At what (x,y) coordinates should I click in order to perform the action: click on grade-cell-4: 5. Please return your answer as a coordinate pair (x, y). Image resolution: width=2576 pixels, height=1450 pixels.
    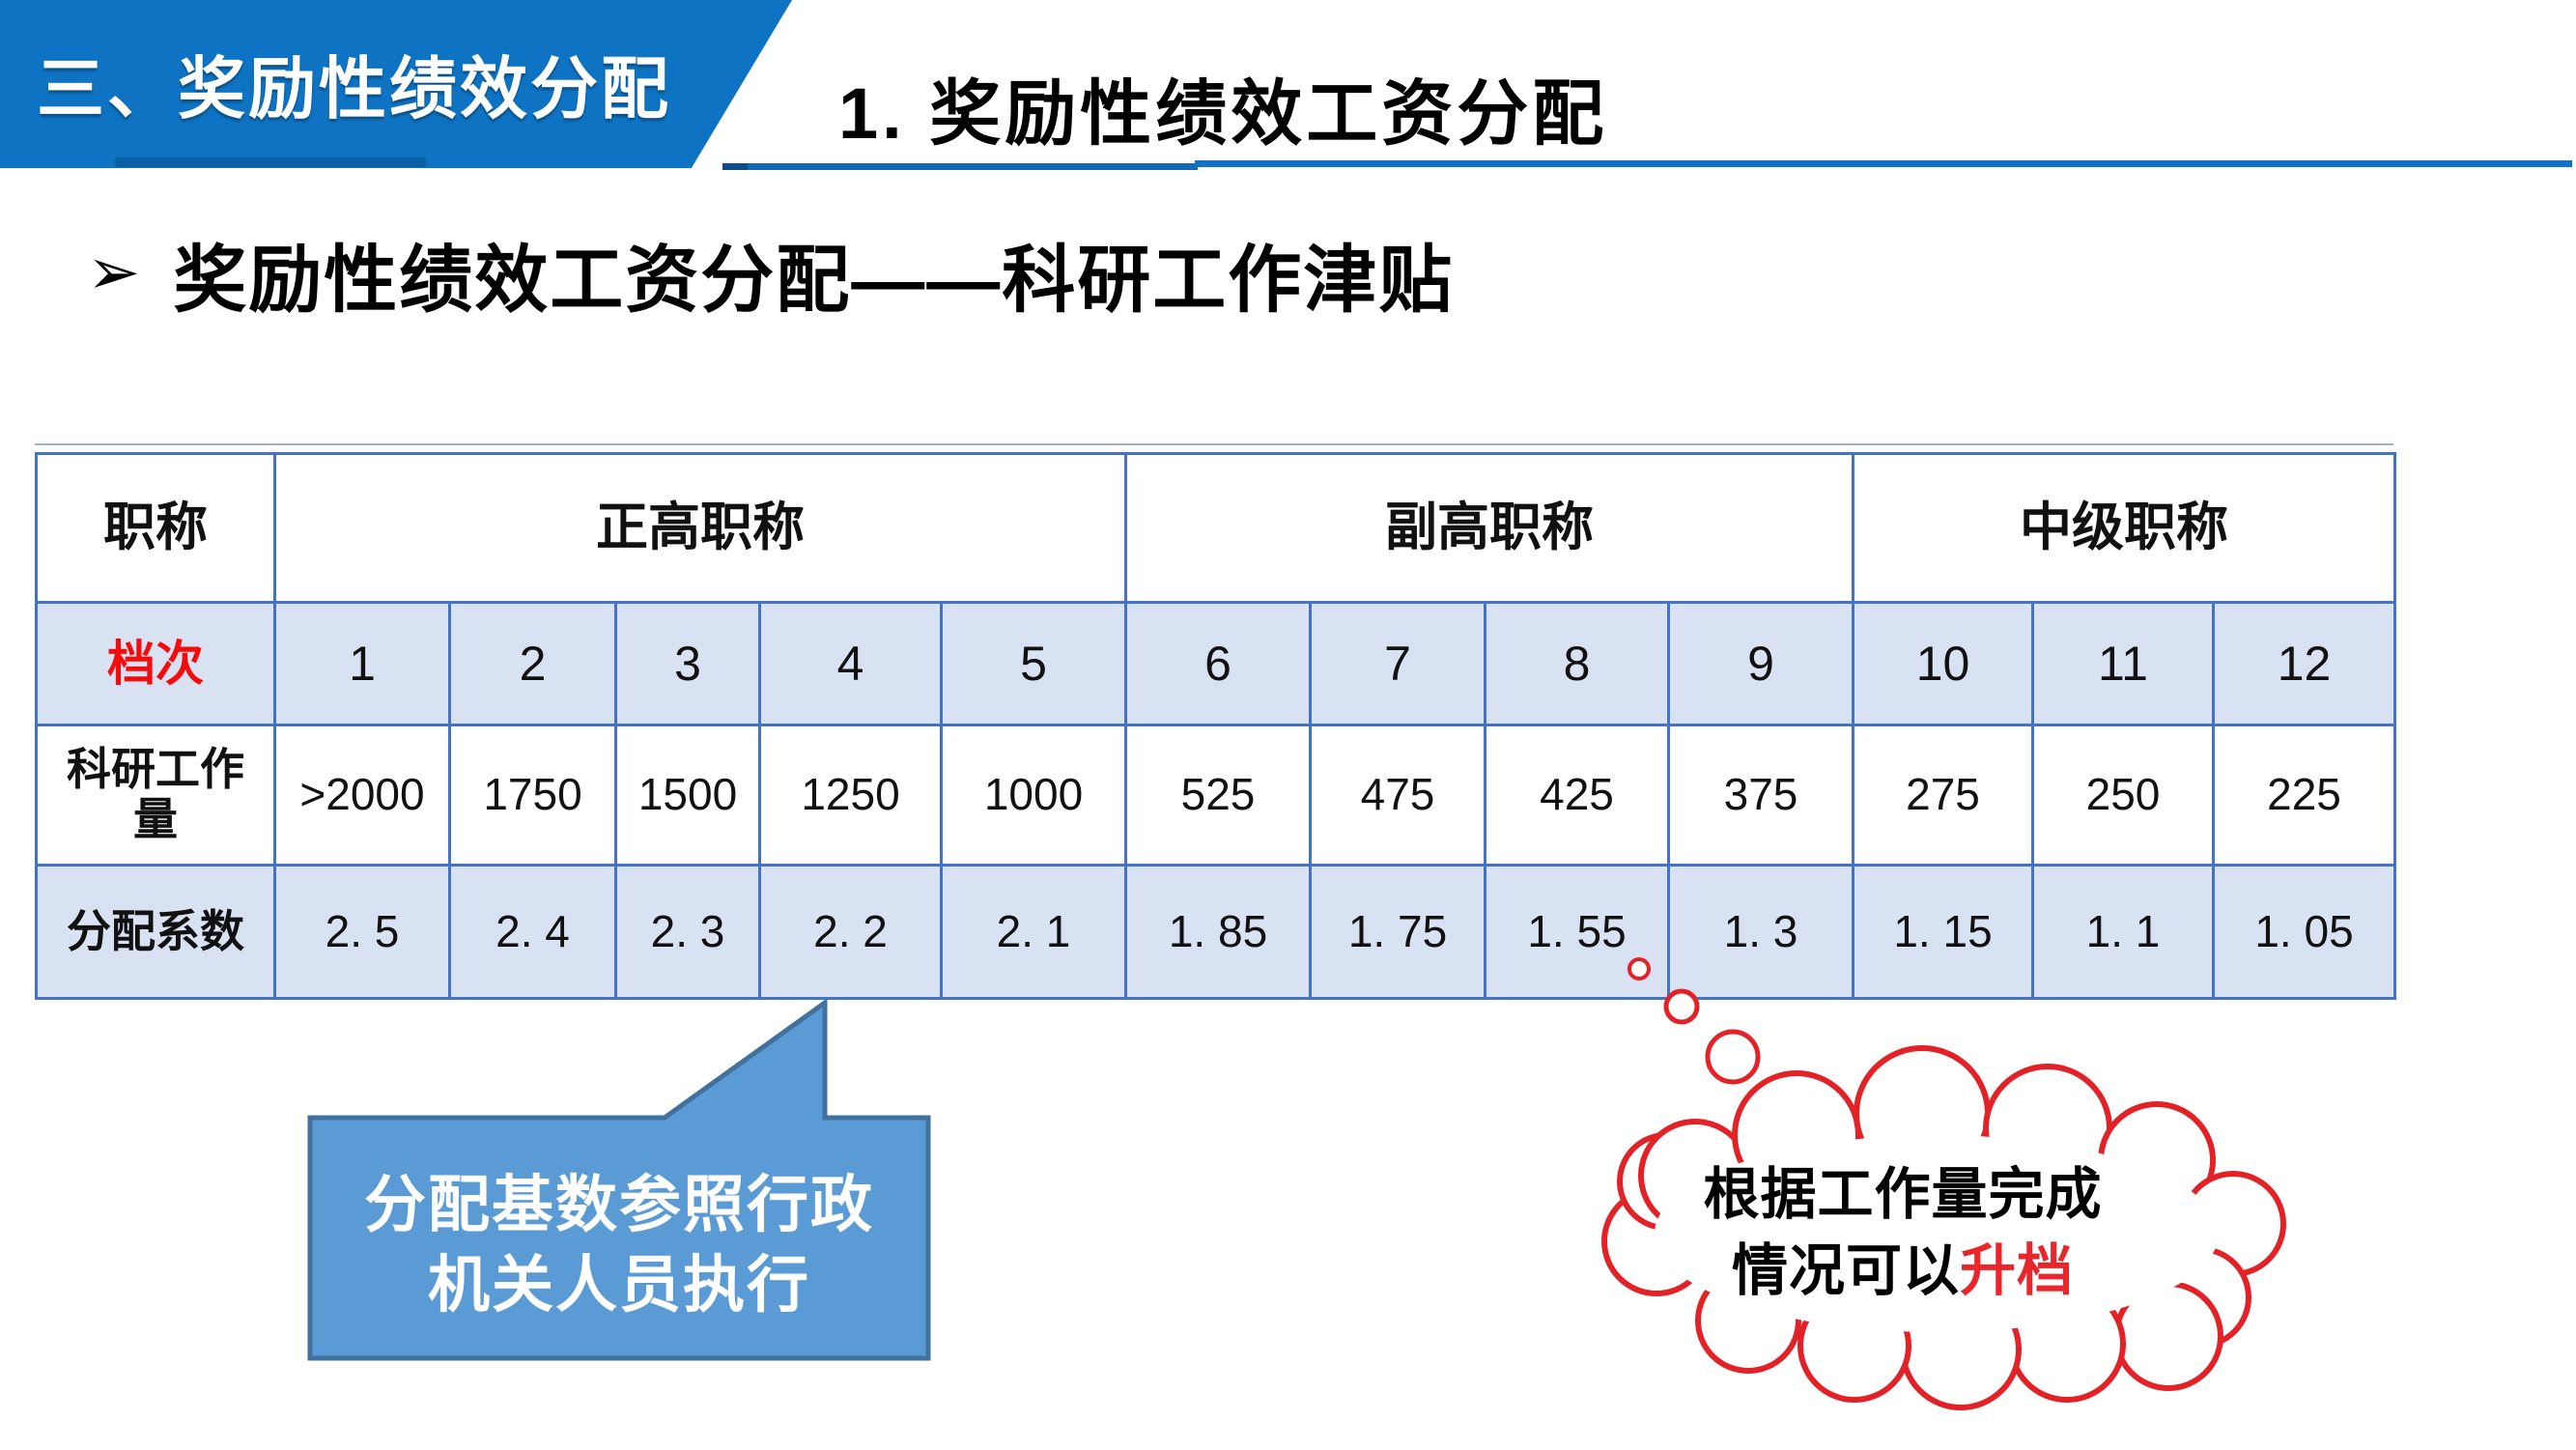
    Looking at the image, I should click on (1033, 664).